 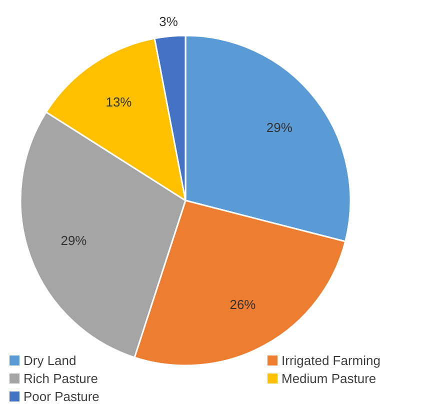 I want to click on legend-label: Poor Pasture, so click(x=62, y=396).